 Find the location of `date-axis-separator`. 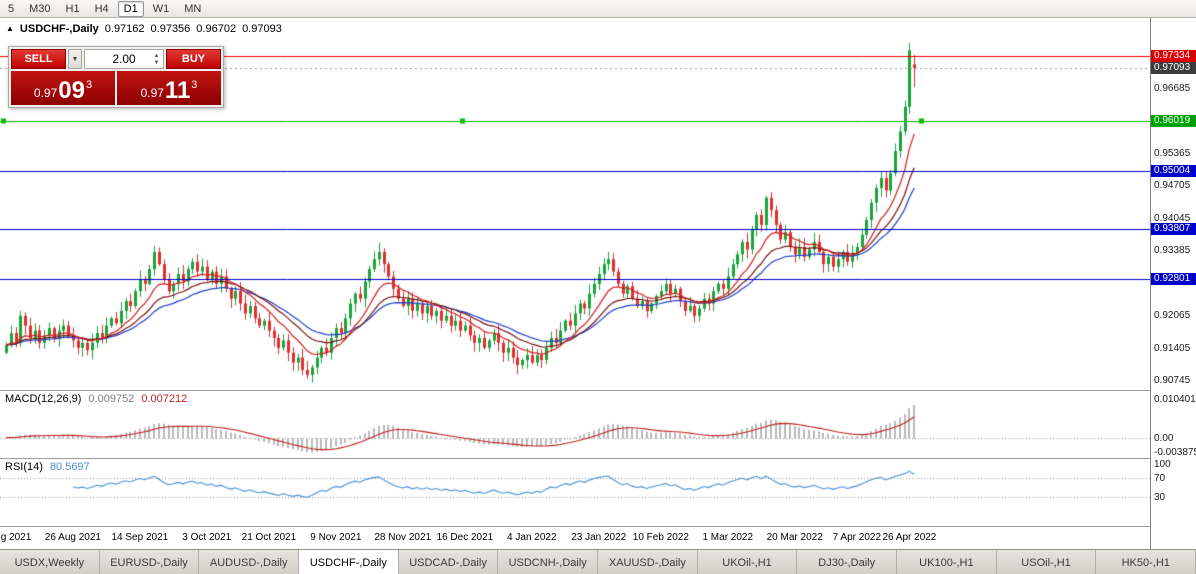

date-axis-separator is located at coordinates (598, 526).